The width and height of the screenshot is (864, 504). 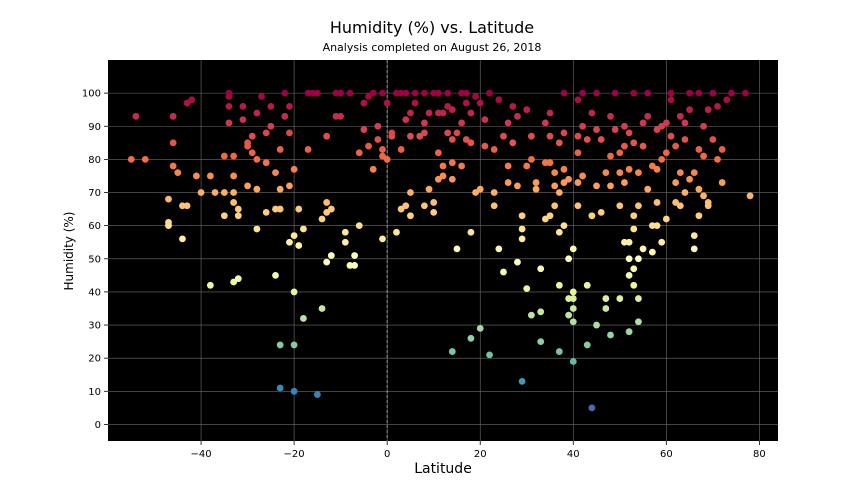 I want to click on x-tick-label: 60, so click(x=666, y=454).